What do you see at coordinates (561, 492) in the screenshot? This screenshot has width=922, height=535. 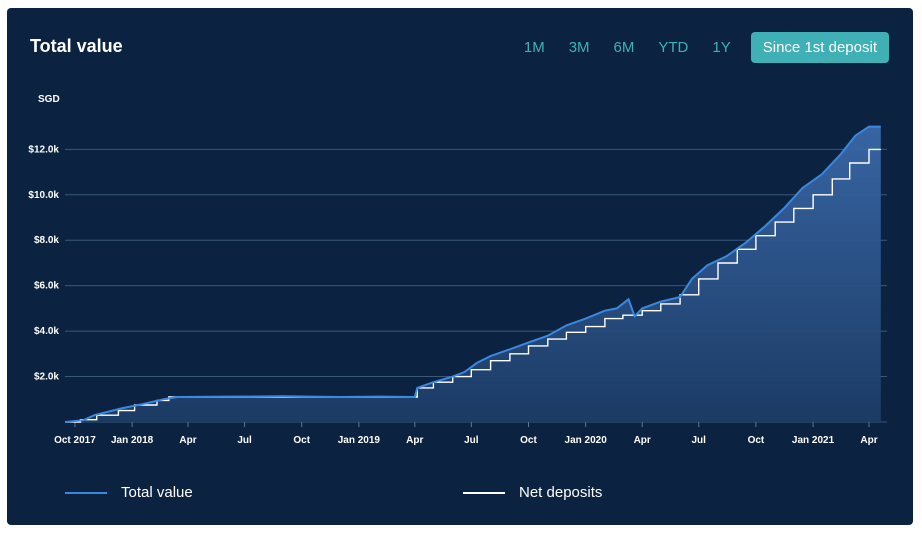 I see `legend-deposits-label: Net deposits` at bounding box center [561, 492].